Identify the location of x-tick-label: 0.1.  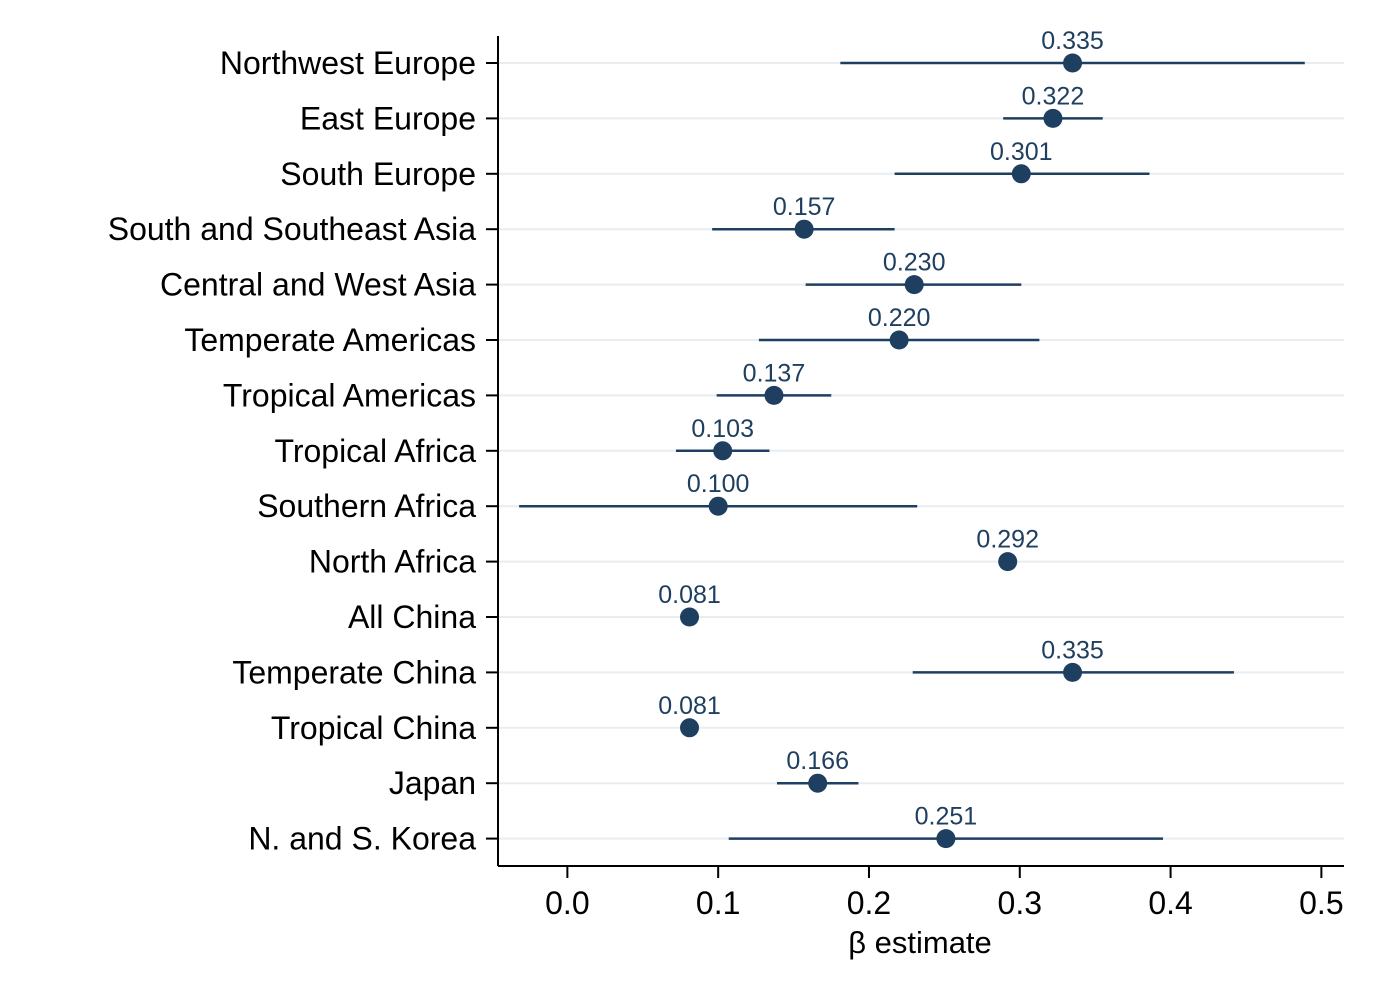
(718, 903).